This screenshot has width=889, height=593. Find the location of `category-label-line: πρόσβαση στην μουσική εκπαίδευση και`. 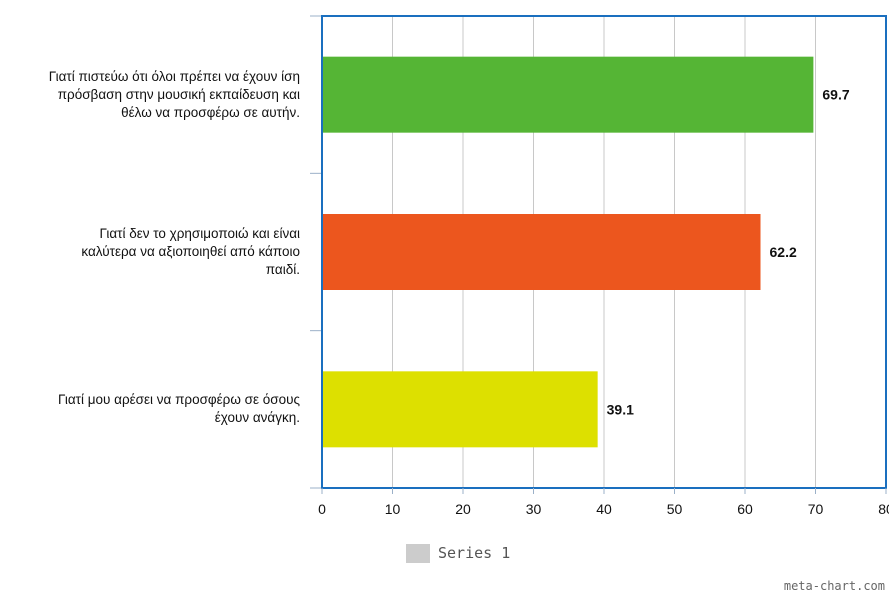

category-label-line: πρόσβαση στην μουσική εκπαίδευση και is located at coordinates (178, 94).